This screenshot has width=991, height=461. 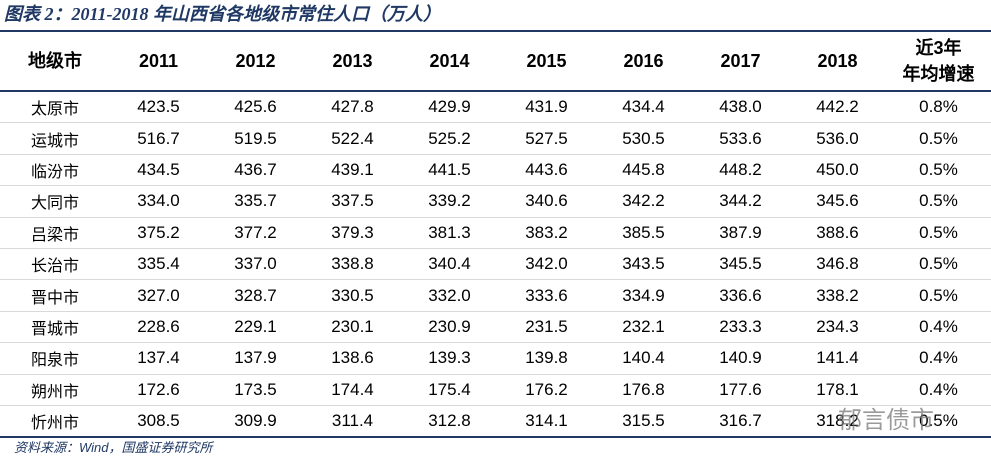 What do you see at coordinates (837, 295) in the screenshot?
I see `value-cell: 338.2` at bounding box center [837, 295].